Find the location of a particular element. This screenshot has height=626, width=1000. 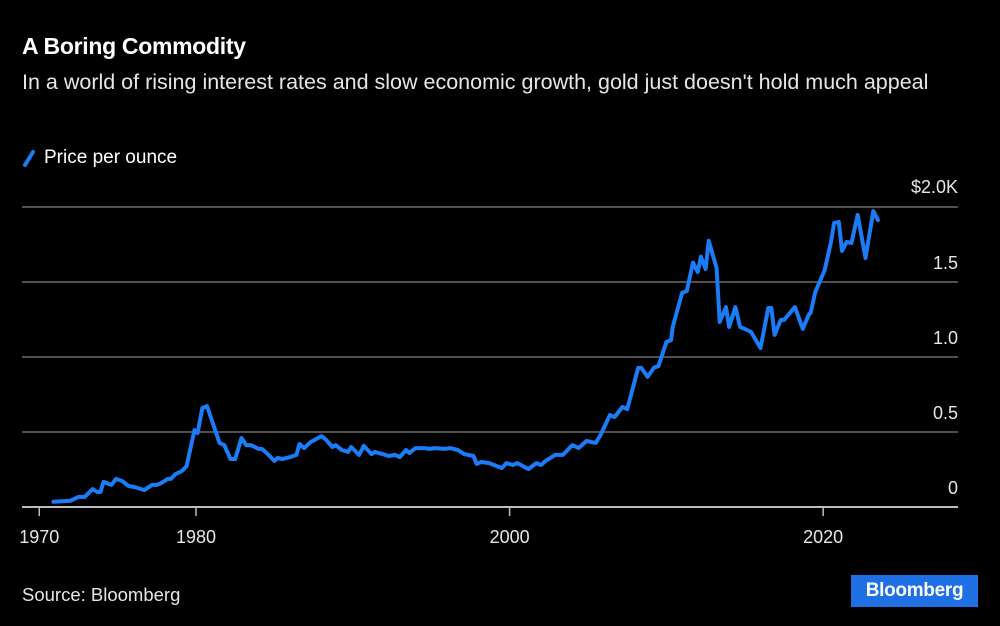

bloomberg-logo: Bloomberg is located at coordinates (914, 591).